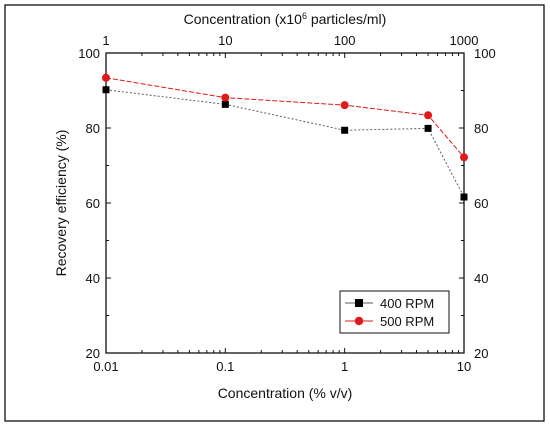 The image size is (550, 427). I want to click on x-tick-label: 1, so click(344, 366).